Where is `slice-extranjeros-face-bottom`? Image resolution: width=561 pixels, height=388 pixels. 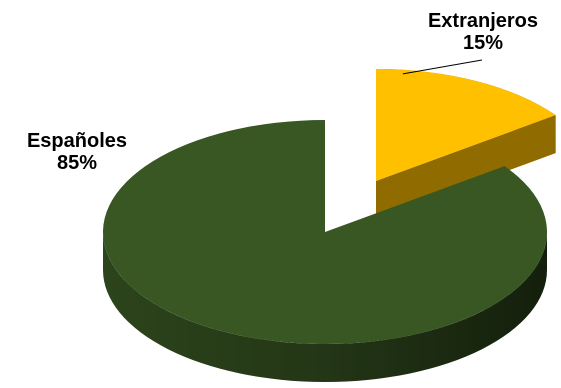 slice-extranjeros-face-bottom is located at coordinates (466, 167).